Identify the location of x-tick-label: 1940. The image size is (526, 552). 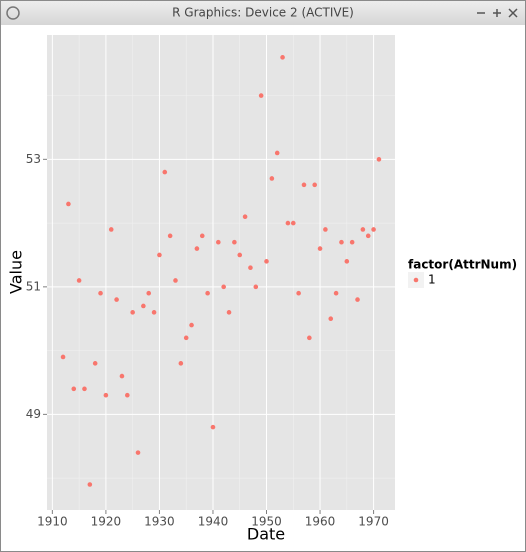
(213, 522).